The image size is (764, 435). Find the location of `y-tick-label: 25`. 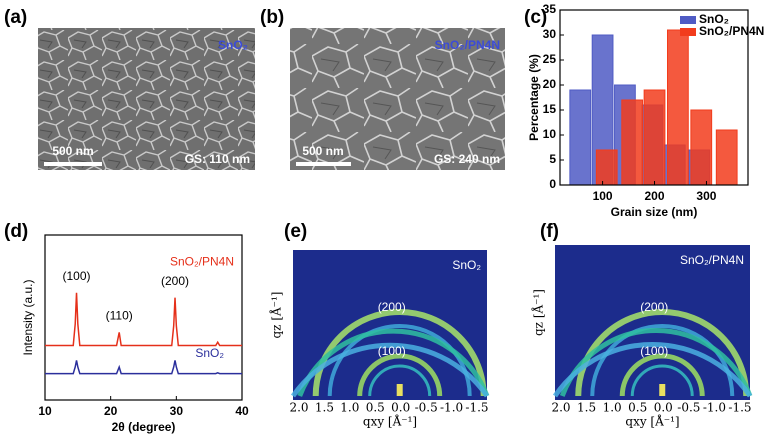

y-tick-label: 25 is located at coordinates (550, 59).